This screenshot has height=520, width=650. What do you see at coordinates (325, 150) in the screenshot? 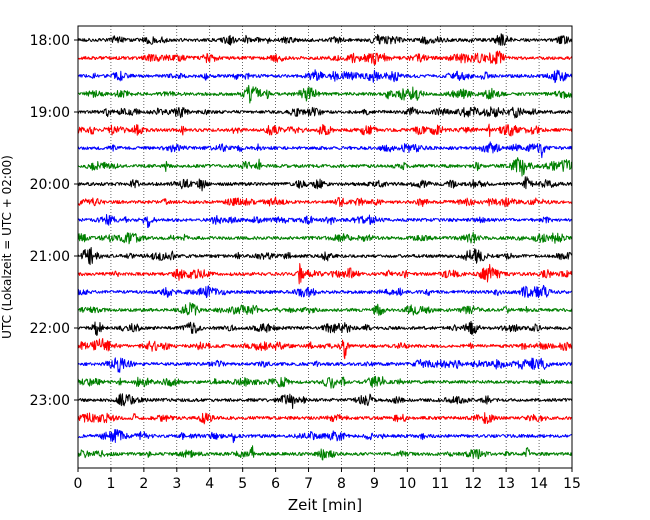
I see `trace-1930` at bounding box center [325, 150].